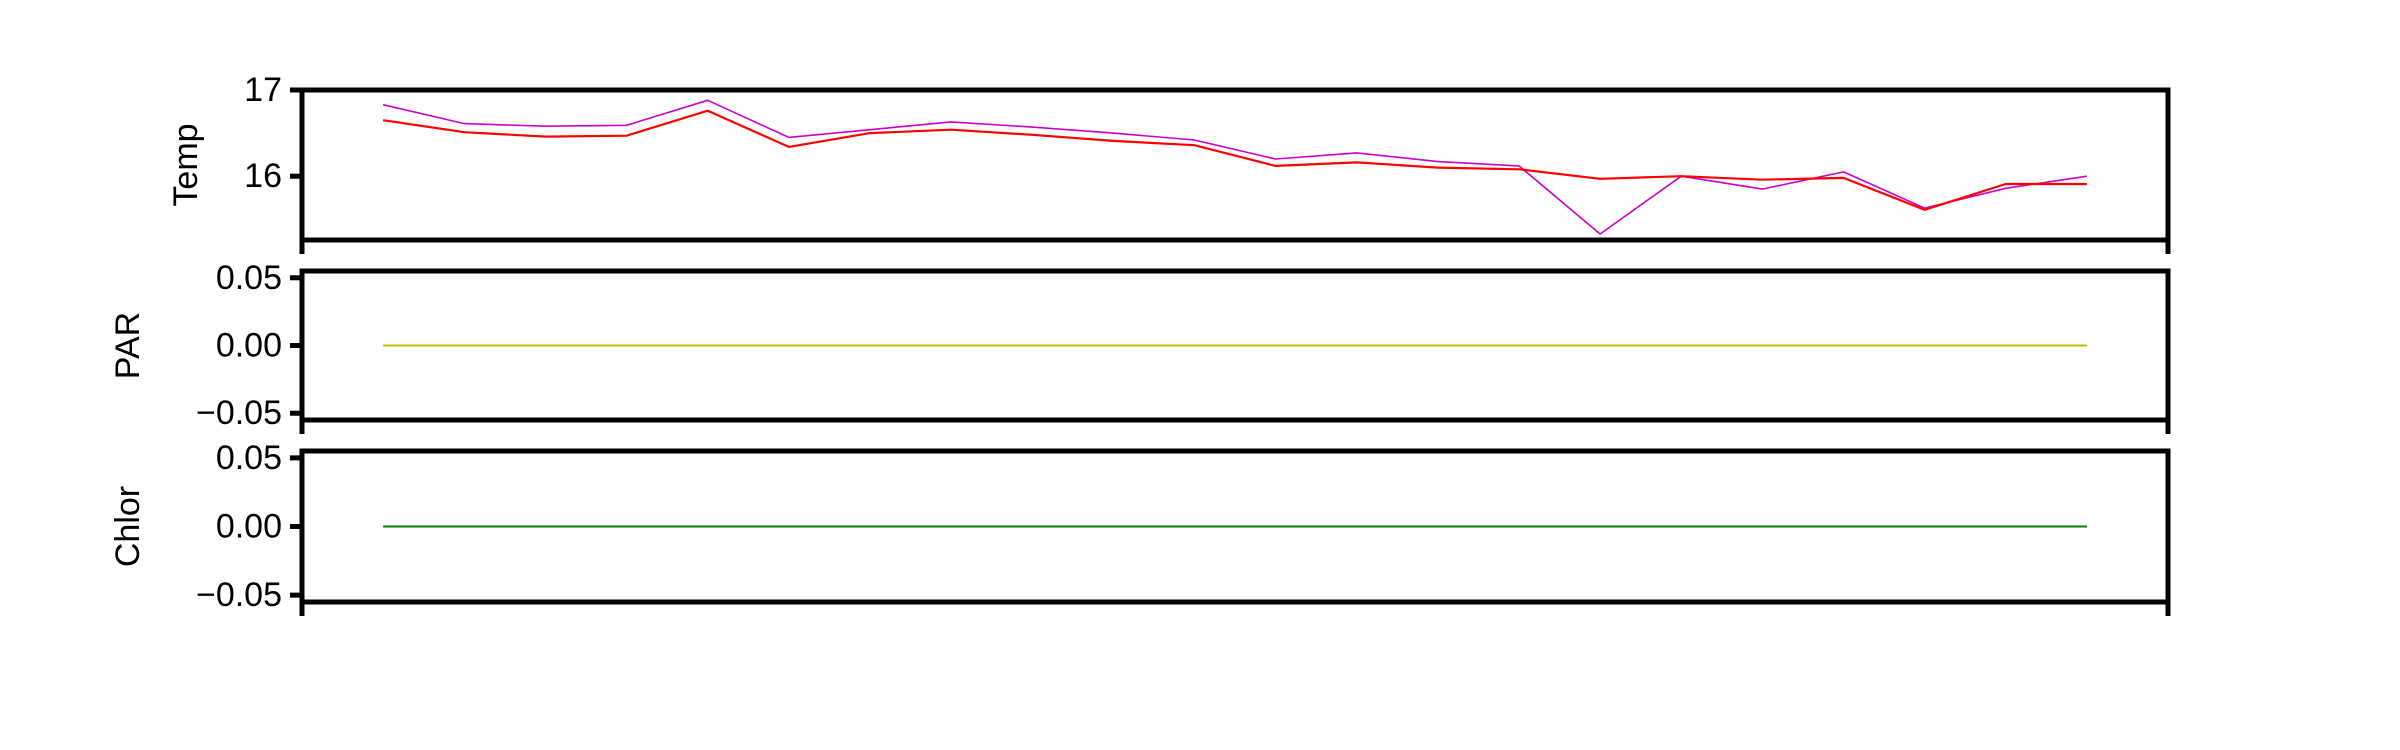  Describe the element at coordinates (128, 345) in the screenshot. I see `par-y-axis-label: PAR` at that location.